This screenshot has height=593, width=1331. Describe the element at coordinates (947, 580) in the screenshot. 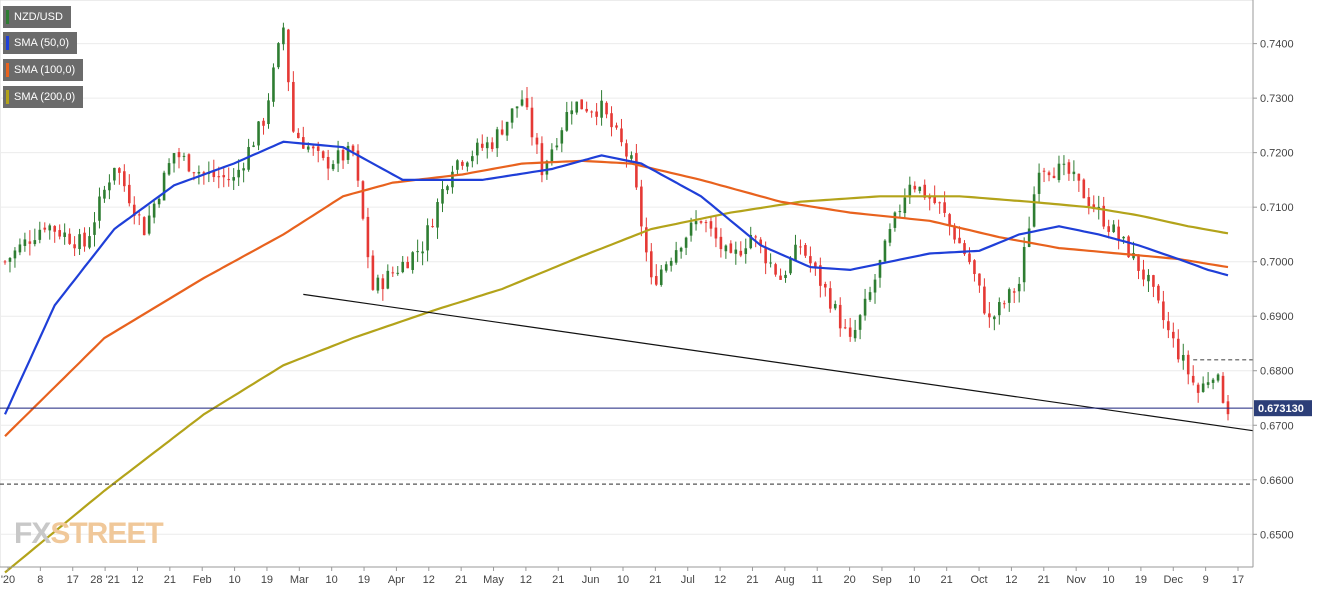

I see `x-tick-label: 21` at that location.